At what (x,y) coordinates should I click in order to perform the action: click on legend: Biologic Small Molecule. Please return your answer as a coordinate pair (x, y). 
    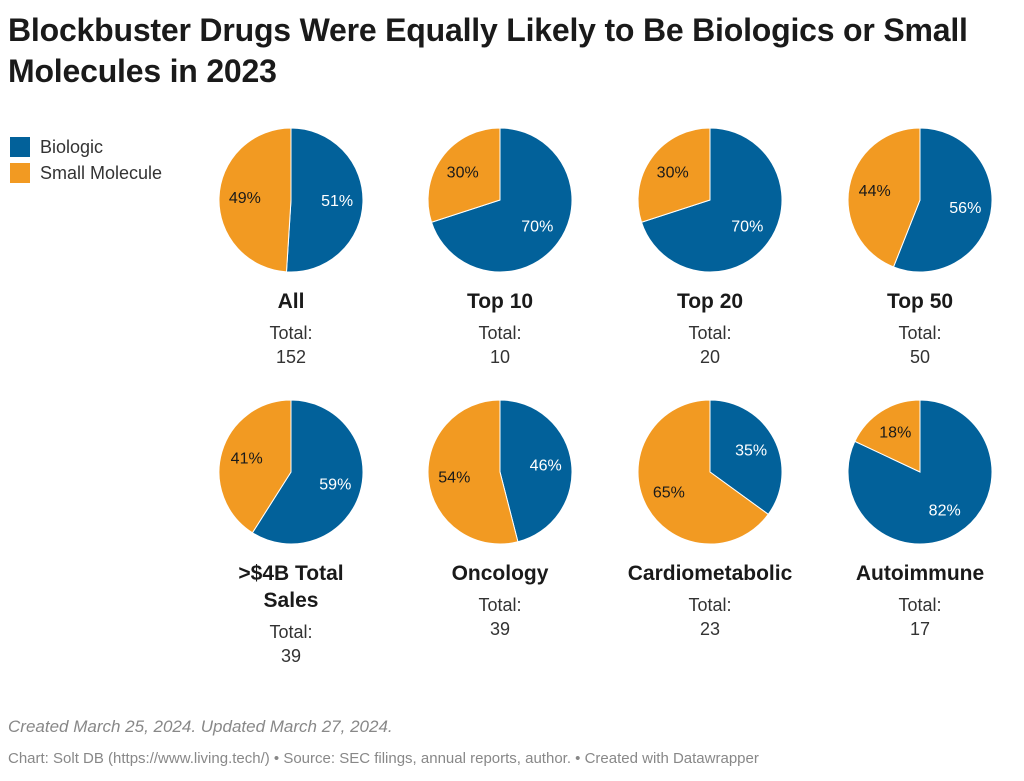
    Looking at the image, I should click on (86, 160).